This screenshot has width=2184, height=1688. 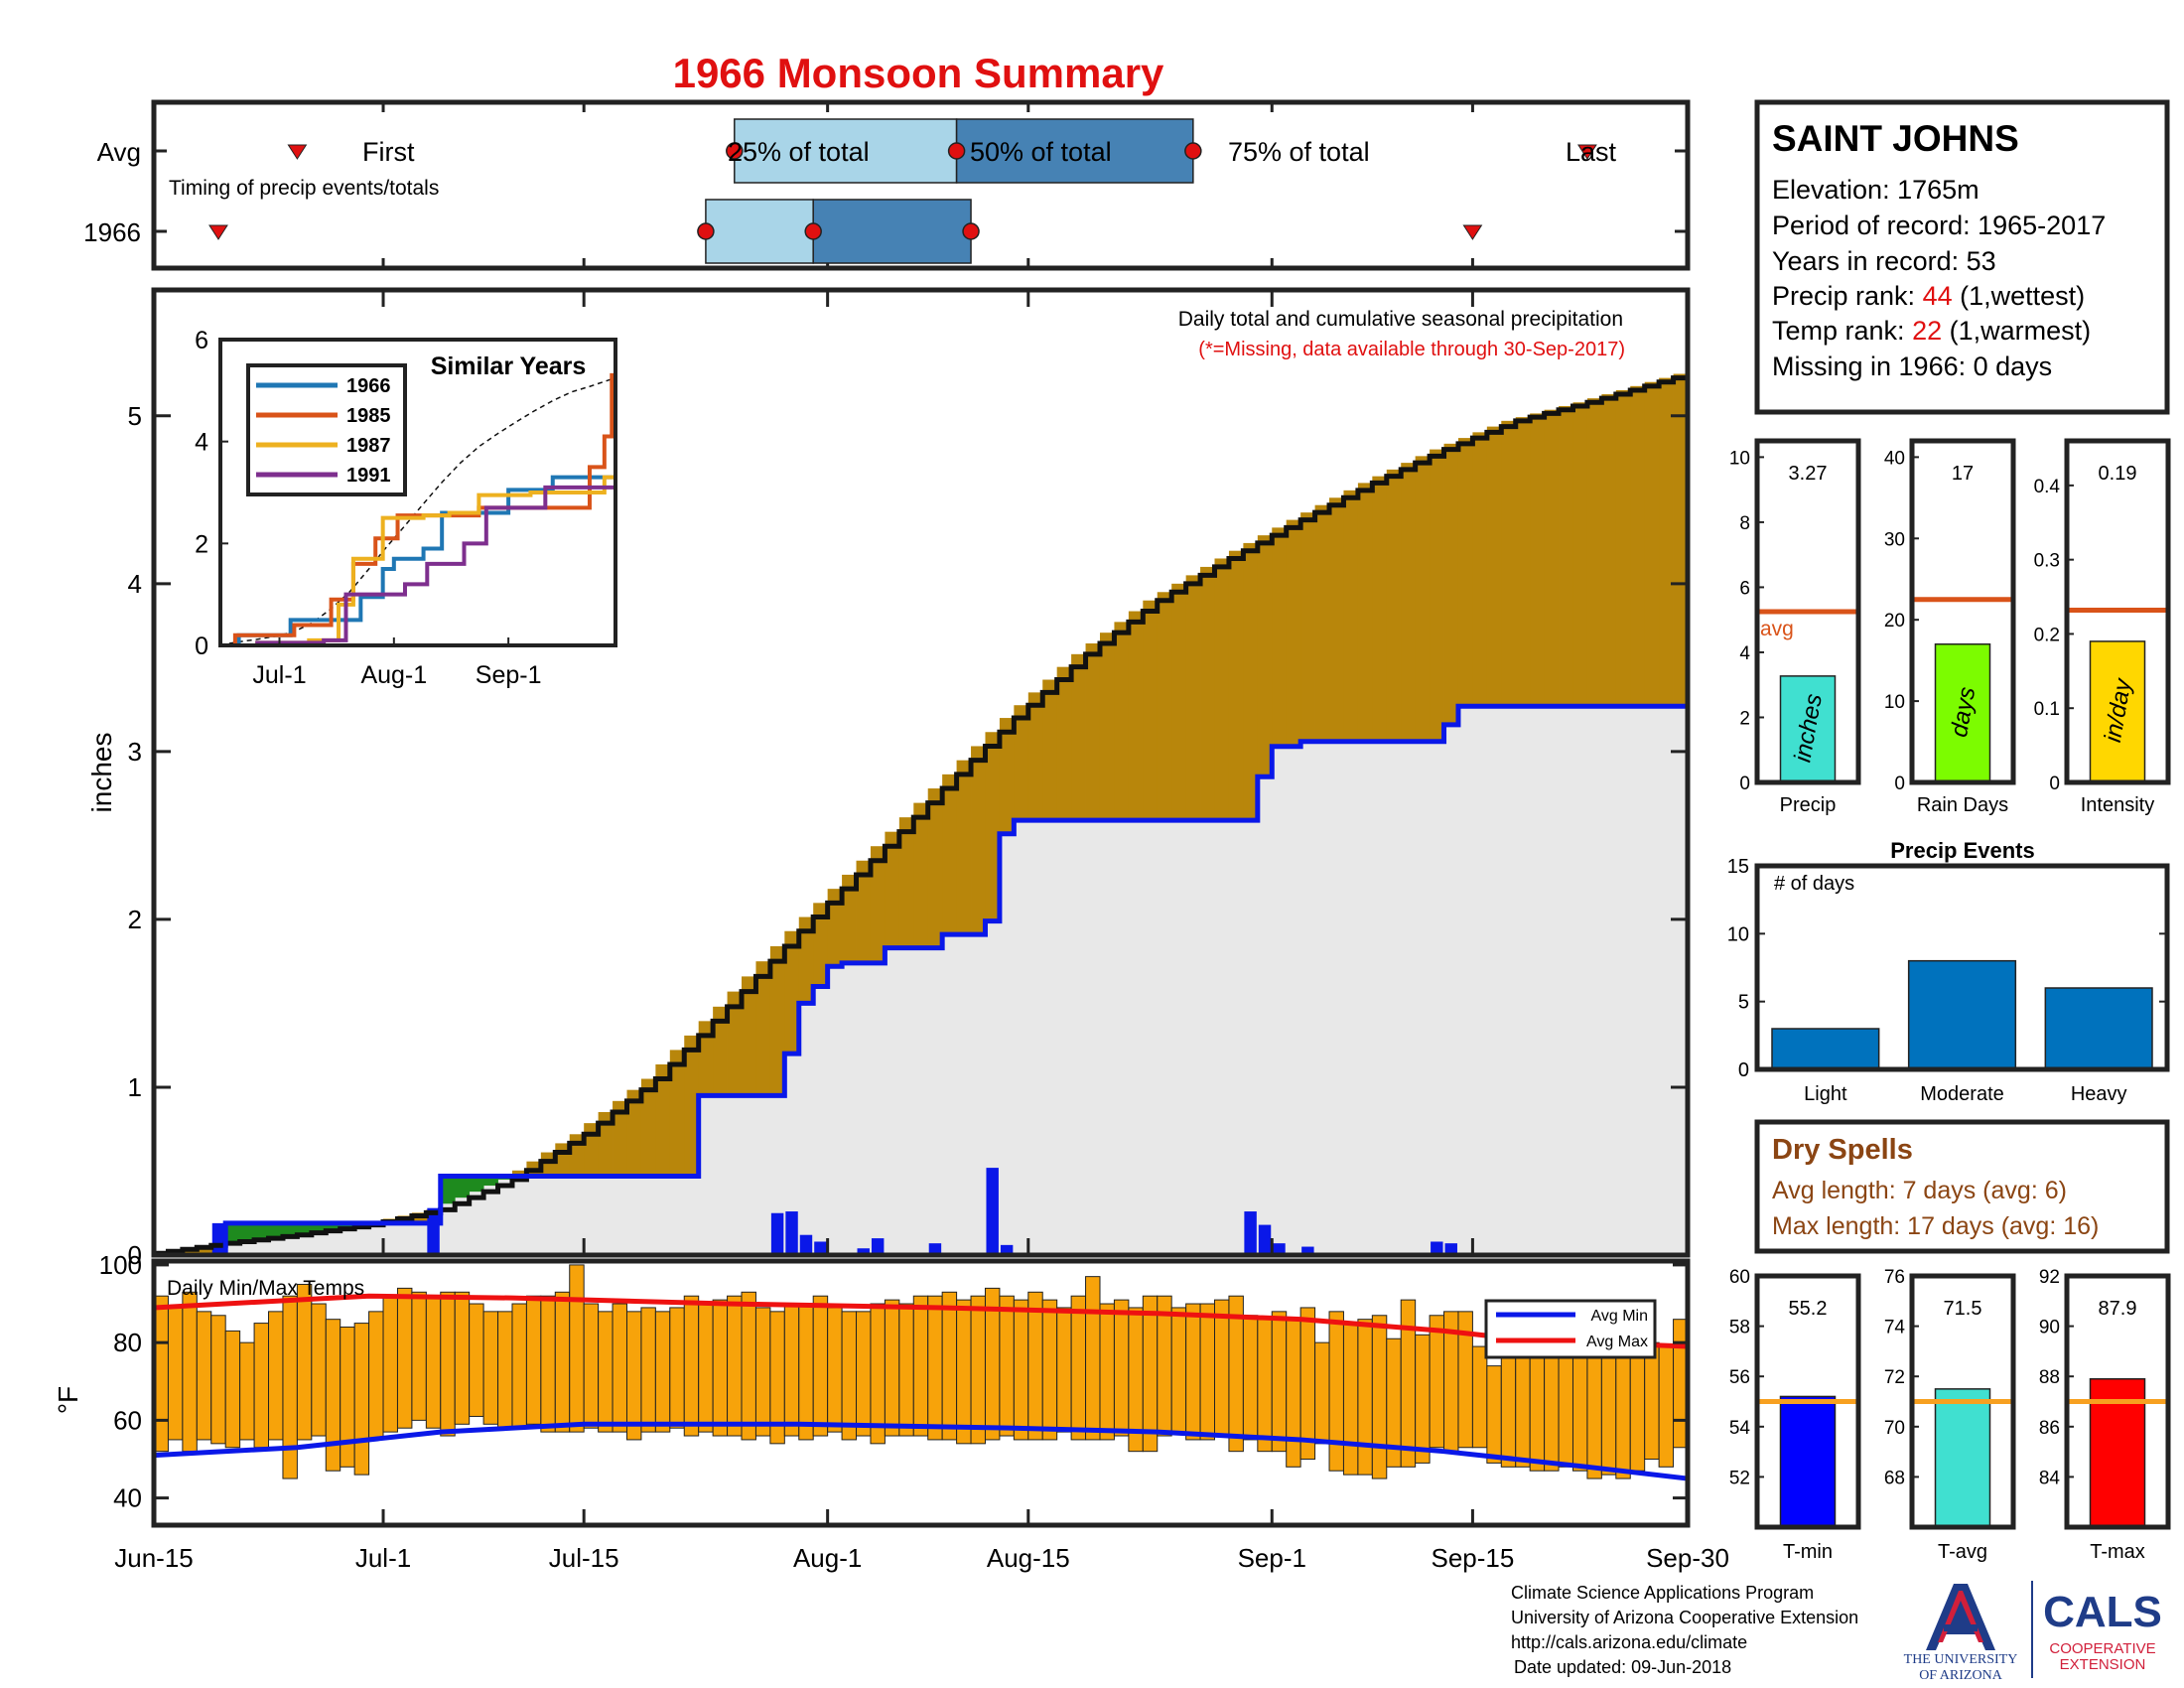 I want to click on events-bar-heavy, so click(x=2098, y=1028).